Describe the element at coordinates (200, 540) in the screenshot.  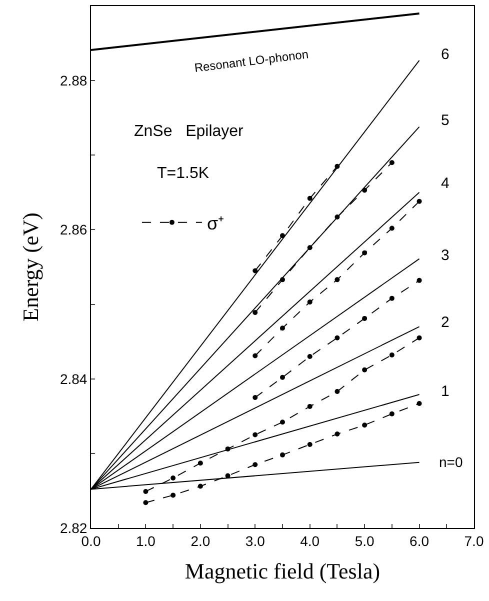
I see `x-tick-label: 2.0` at that location.